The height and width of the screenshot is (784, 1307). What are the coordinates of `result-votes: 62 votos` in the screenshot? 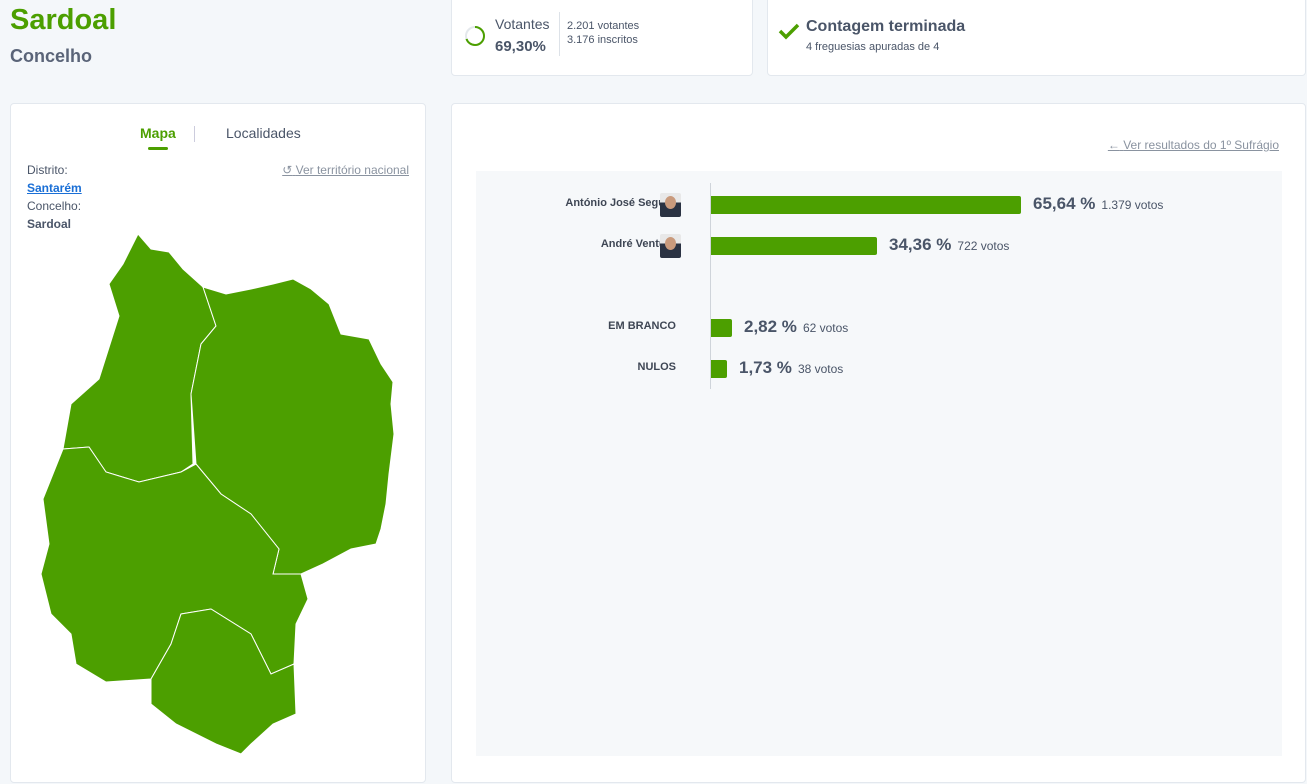 It's located at (825, 328).